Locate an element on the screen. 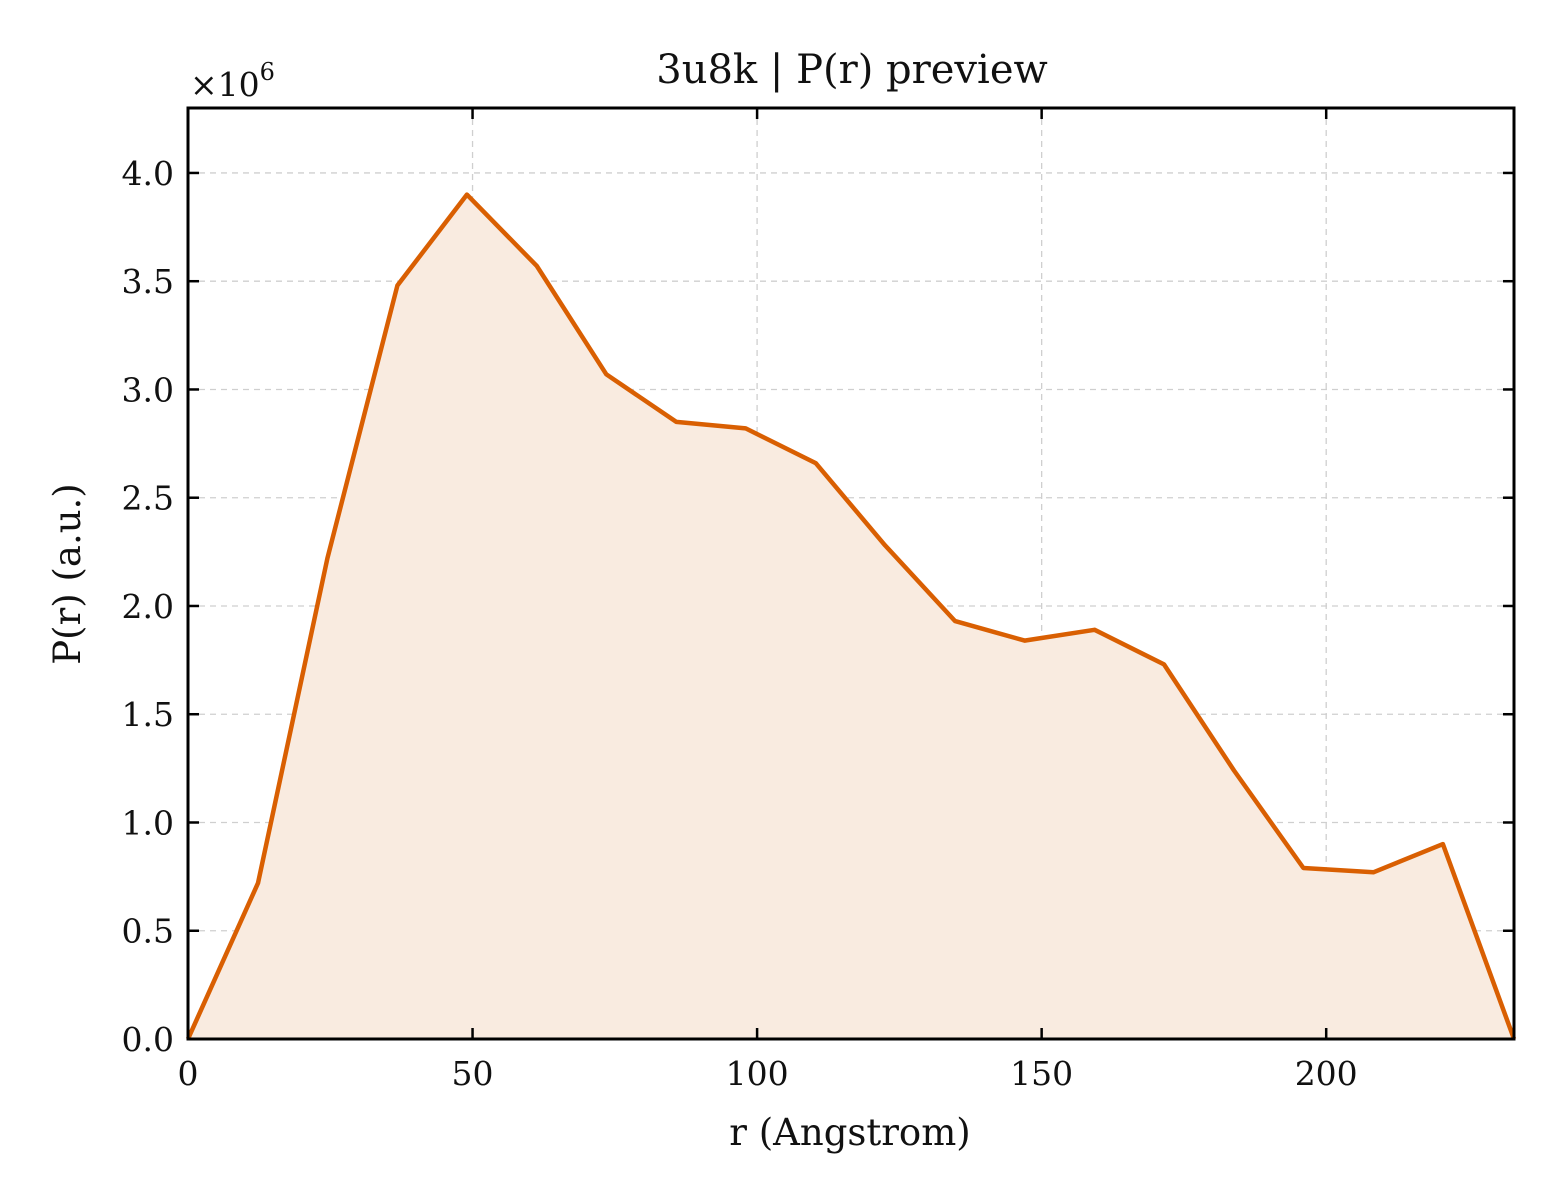  y-tick-label-4: 2.0 is located at coordinates (148, 606).